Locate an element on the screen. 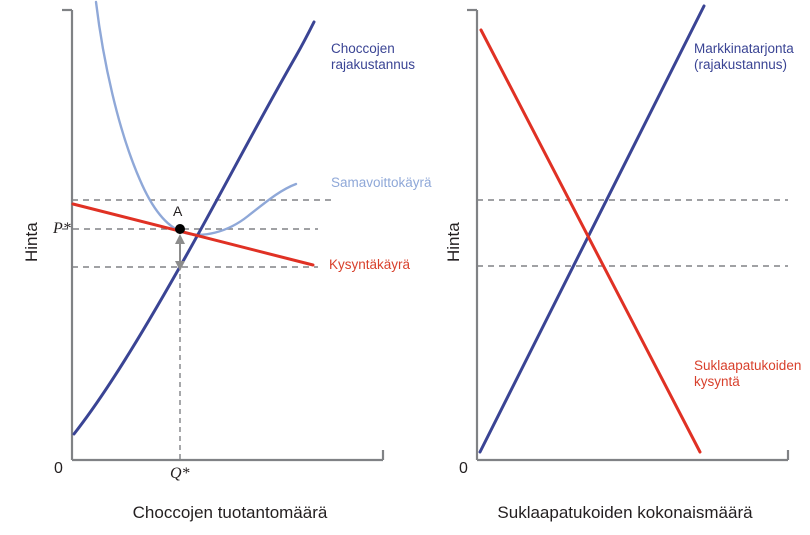  left-isoprofit-label: Samavoittokäyrä is located at coordinates (381, 182).